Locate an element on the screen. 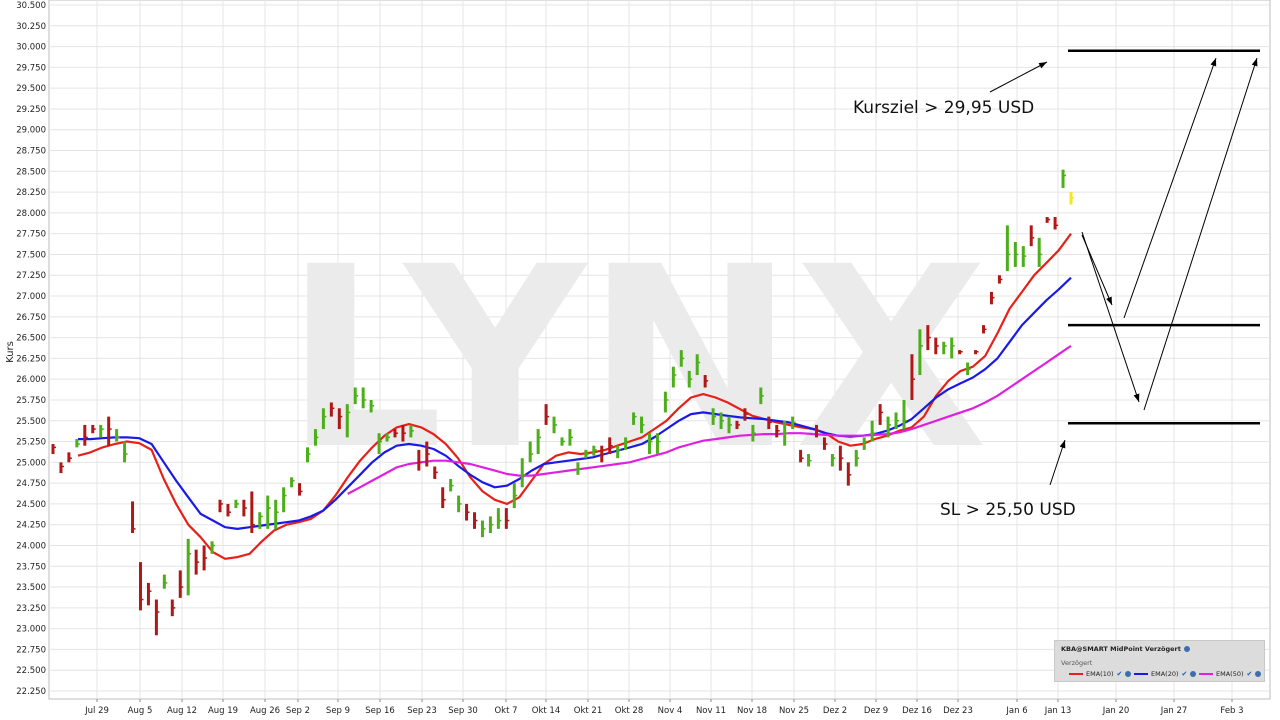  stop-loss-annotation: SL > 25,50 USD is located at coordinates (1008, 510).